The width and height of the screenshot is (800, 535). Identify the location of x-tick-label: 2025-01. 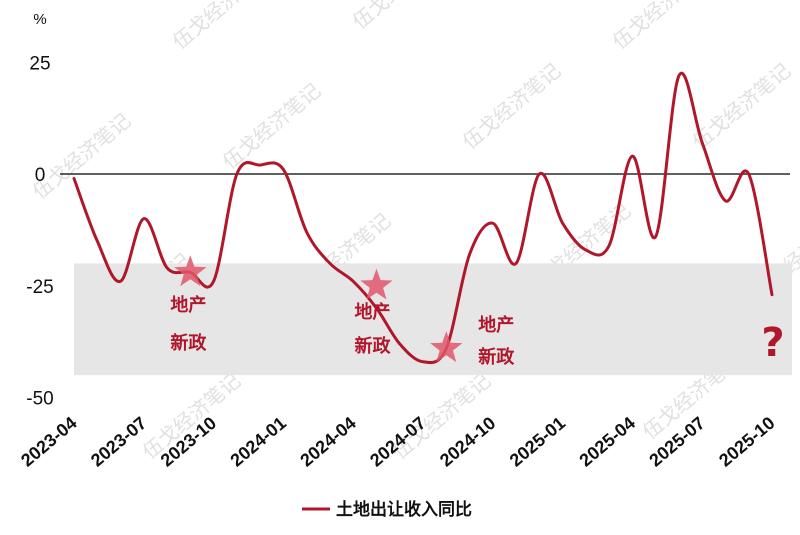
(537, 442).